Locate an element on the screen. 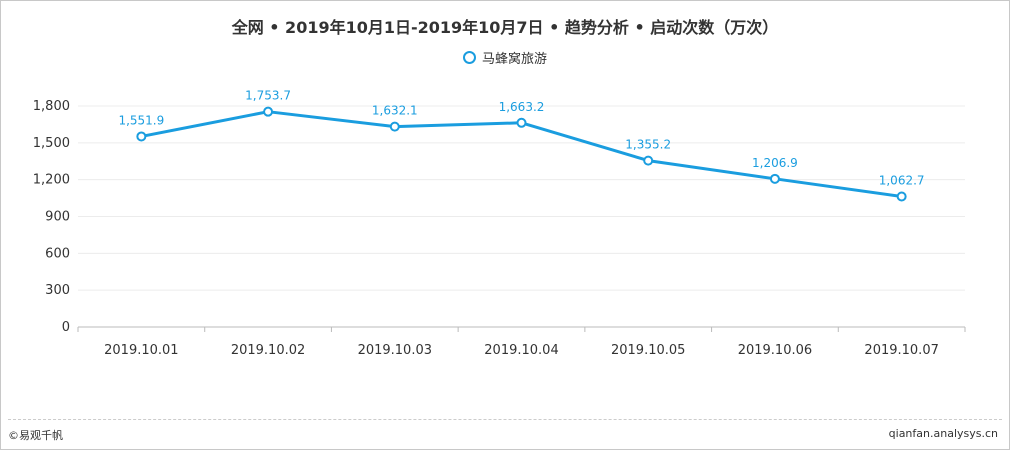 The image size is (1010, 450). copyright-text: ©易观千帆 is located at coordinates (35, 435).